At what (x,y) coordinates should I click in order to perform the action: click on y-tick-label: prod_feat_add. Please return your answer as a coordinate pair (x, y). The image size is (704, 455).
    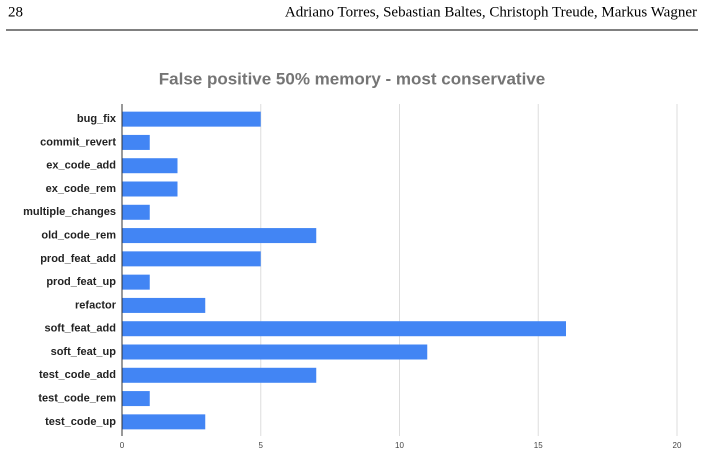
    Looking at the image, I should click on (78, 259).